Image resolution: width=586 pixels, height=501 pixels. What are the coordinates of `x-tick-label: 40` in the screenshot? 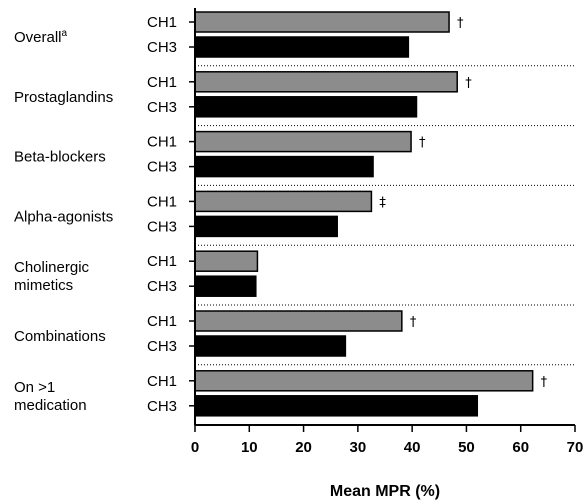 It's located at (412, 447).